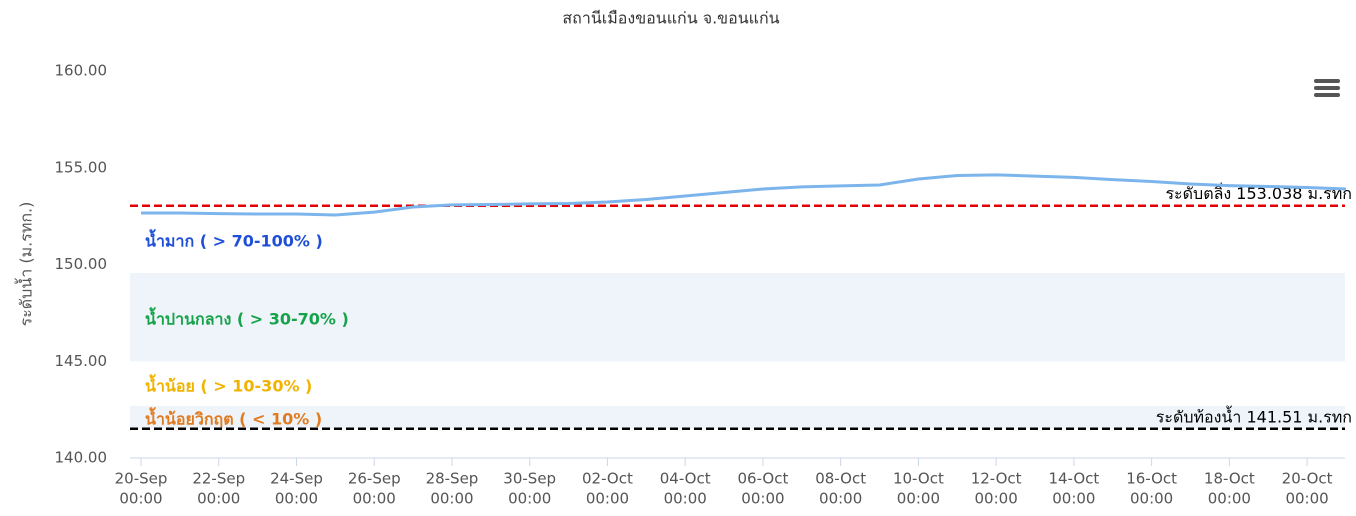 The image size is (1356, 516). Describe the element at coordinates (25, 264) in the screenshot. I see `y-axis-title: ระดับน้ำ (ม.รทก.)` at that location.